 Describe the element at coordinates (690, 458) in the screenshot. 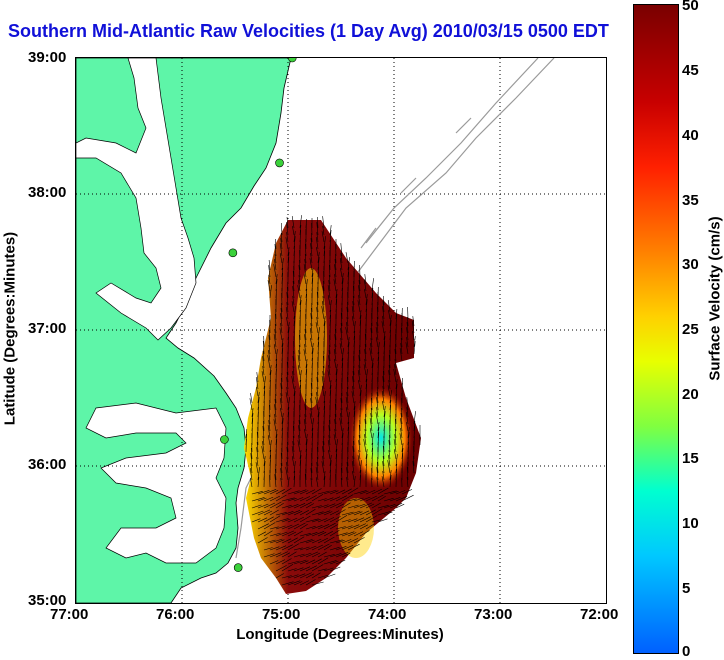

I see `colorbar-tick: 15` at that location.